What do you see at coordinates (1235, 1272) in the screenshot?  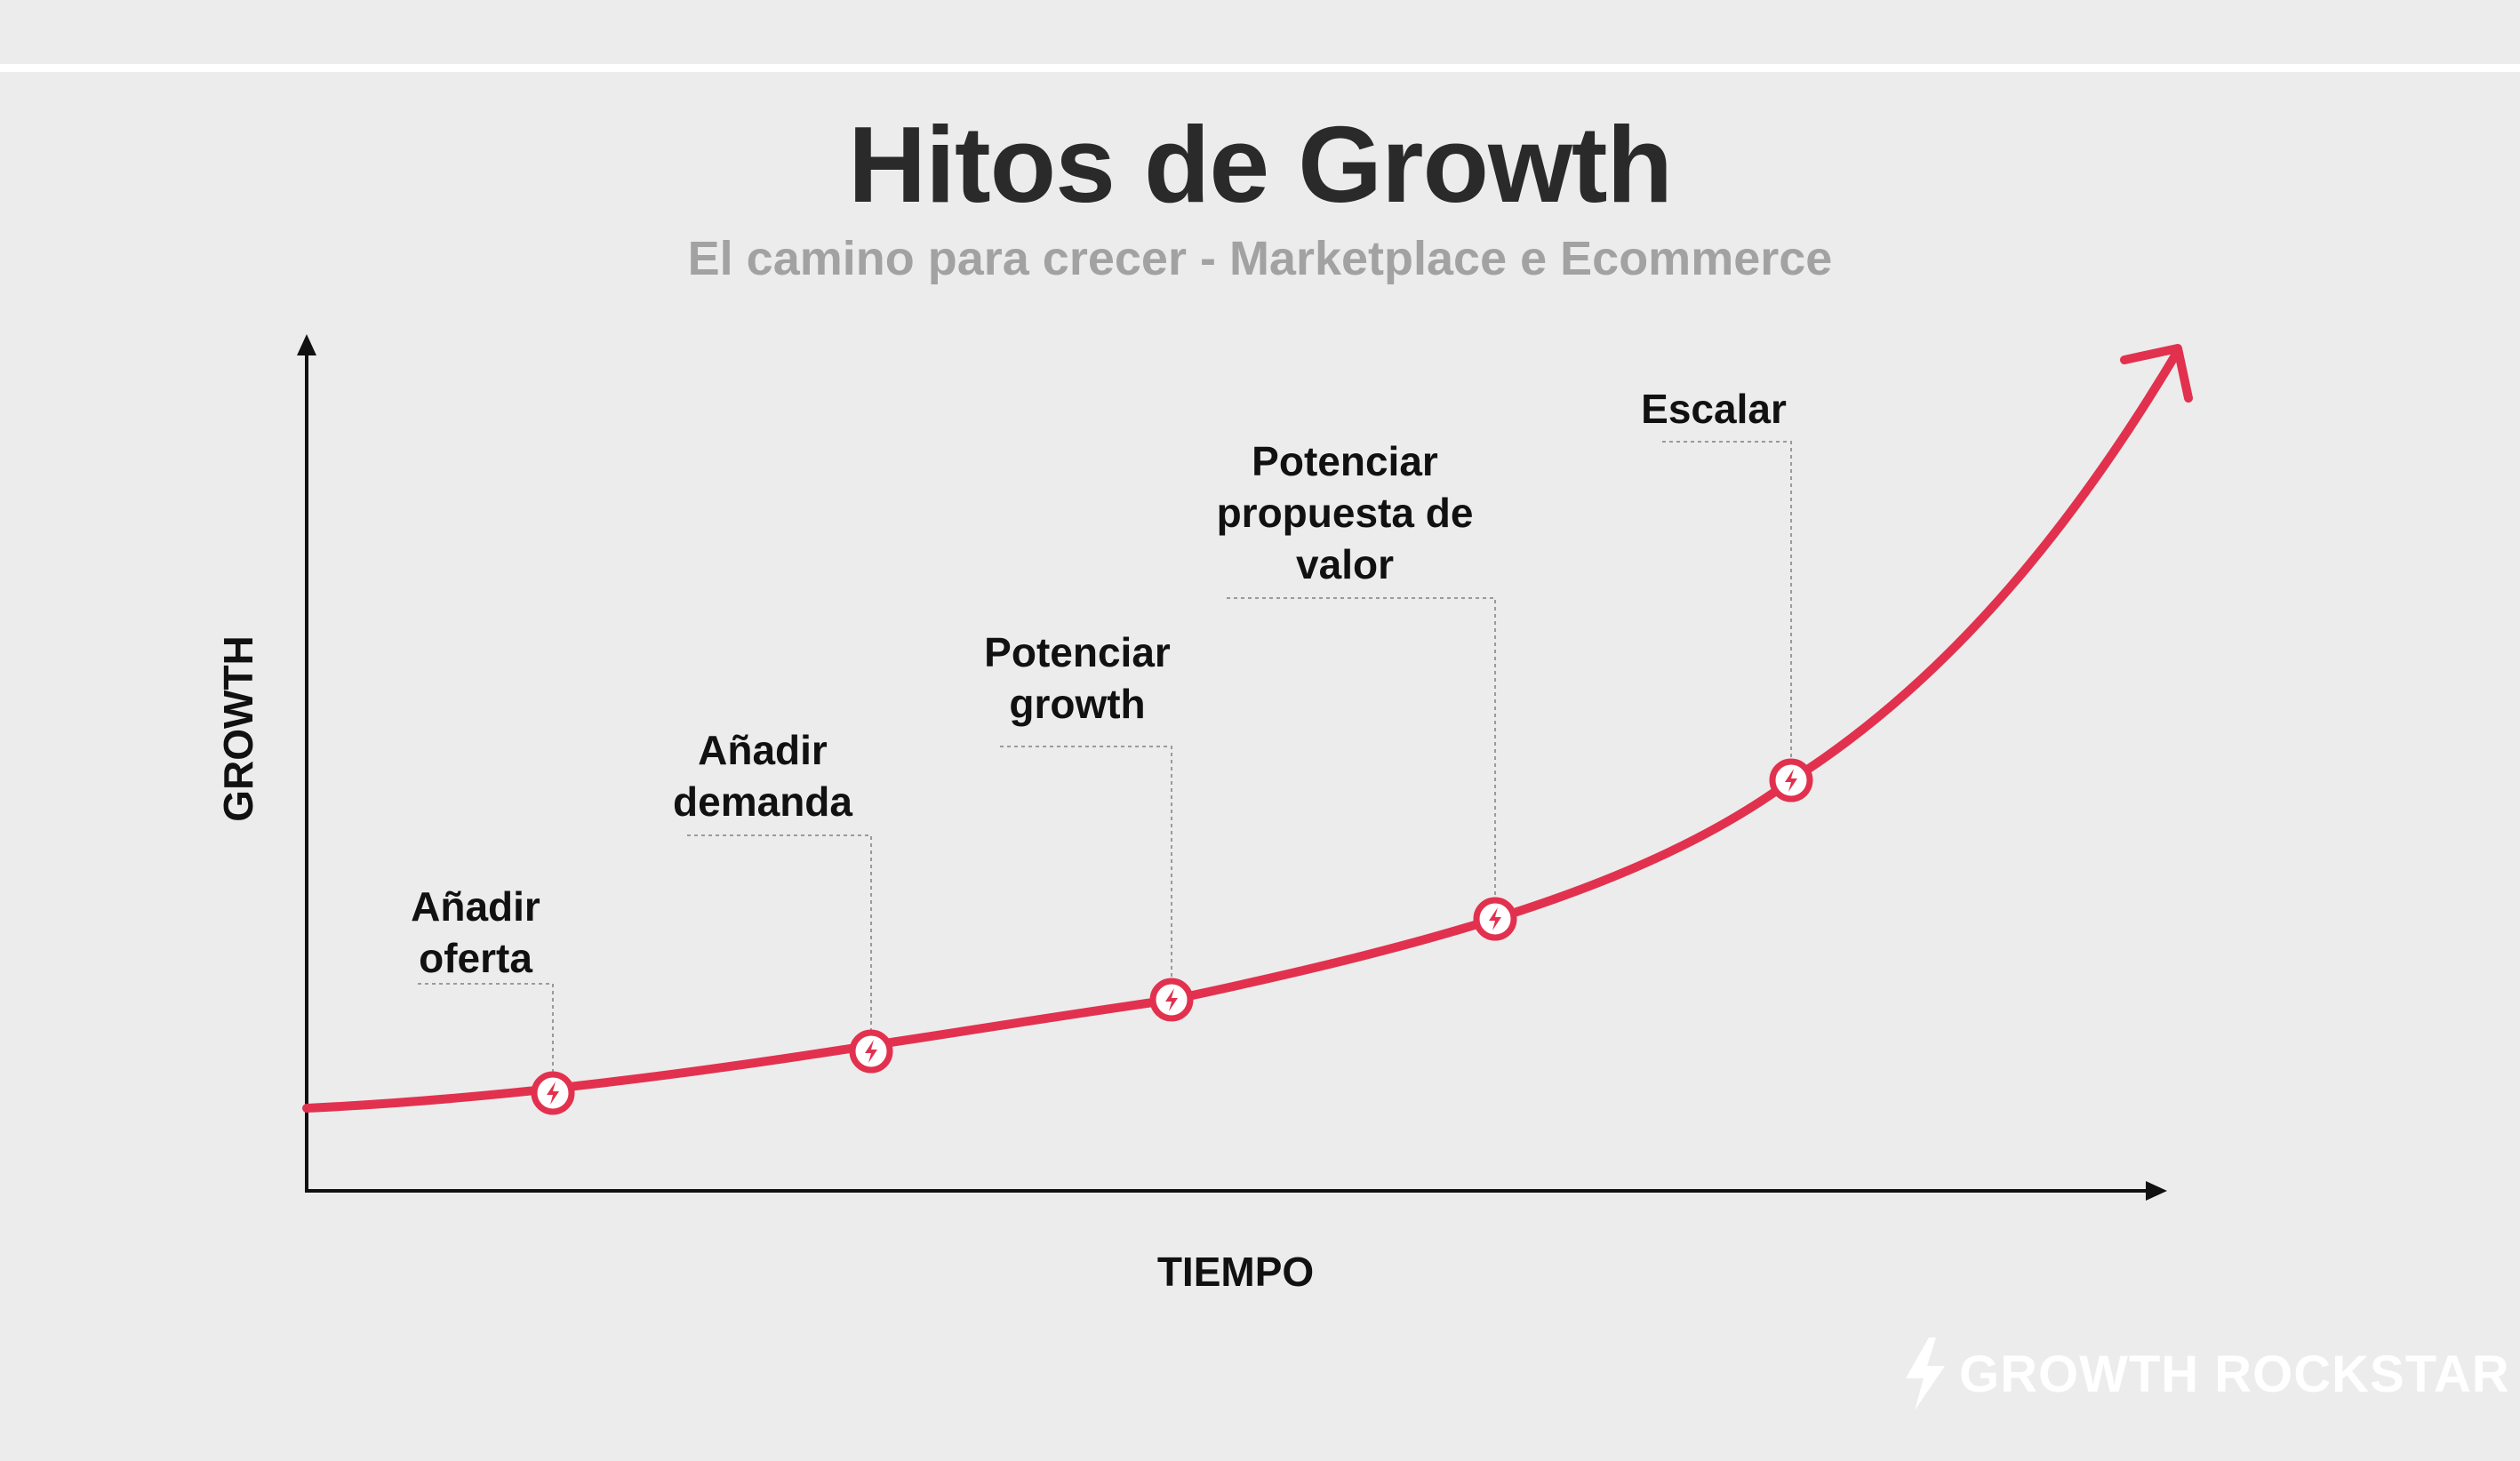 I see `x-axis-label: TIEMPO` at bounding box center [1235, 1272].